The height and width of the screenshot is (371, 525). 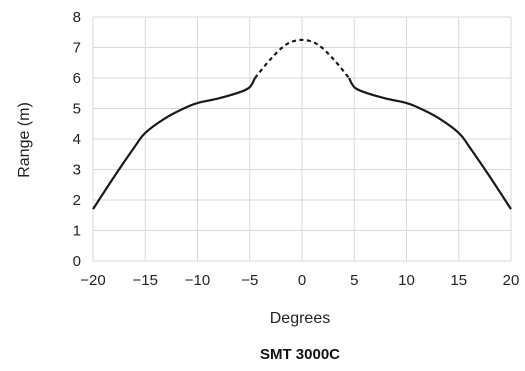 I want to click on y-tick-label: 0, so click(x=77, y=261).